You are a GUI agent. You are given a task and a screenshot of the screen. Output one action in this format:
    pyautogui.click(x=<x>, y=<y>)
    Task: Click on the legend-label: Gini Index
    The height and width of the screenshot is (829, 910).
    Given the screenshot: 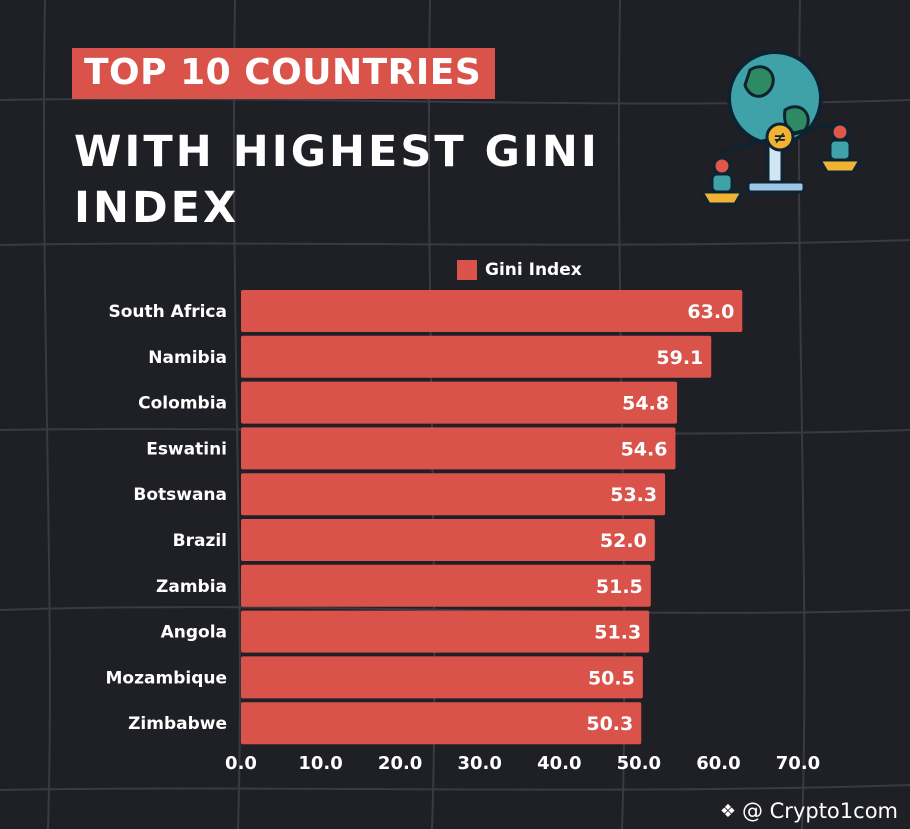 What is the action you would take?
    pyautogui.click(x=533, y=270)
    